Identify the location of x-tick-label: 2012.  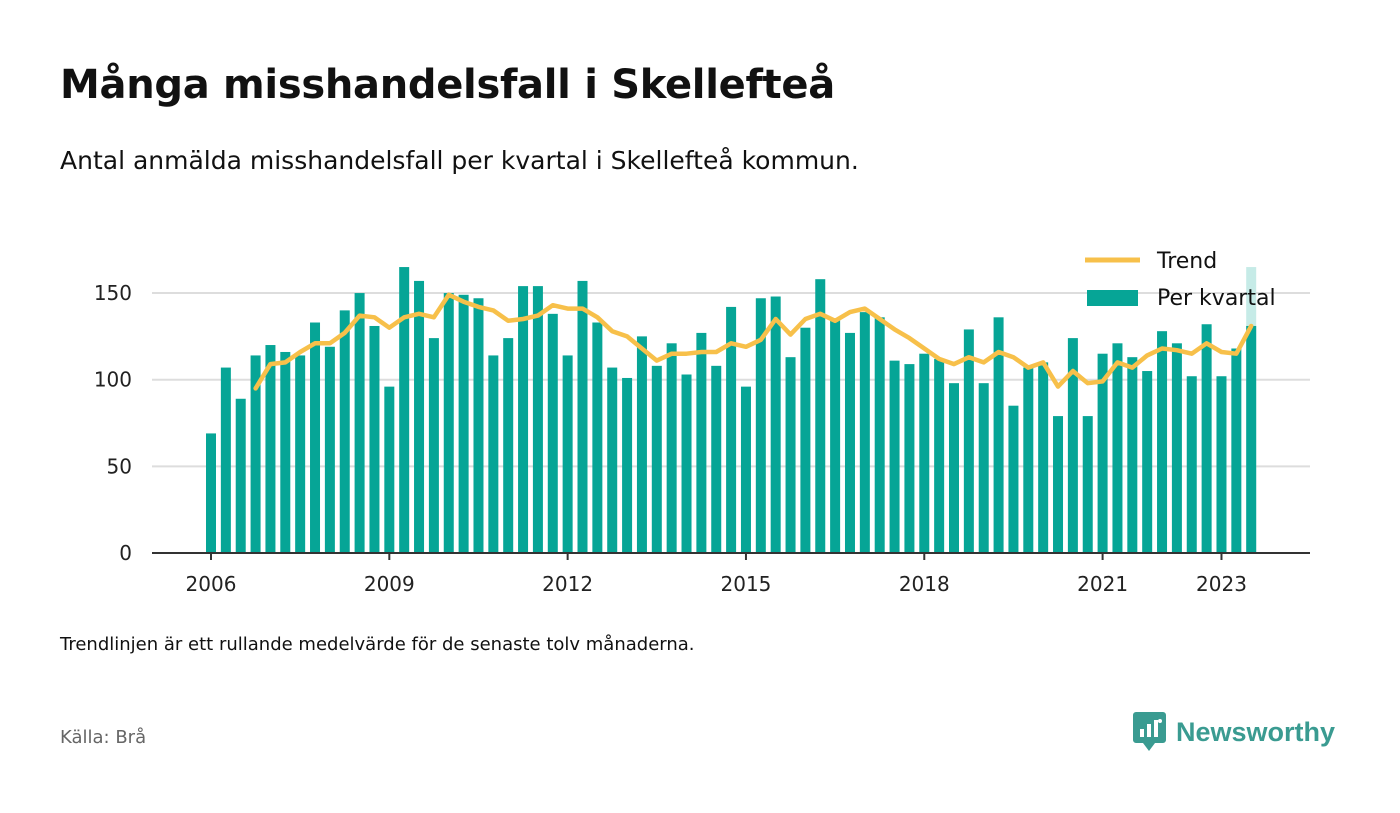
(567, 584).